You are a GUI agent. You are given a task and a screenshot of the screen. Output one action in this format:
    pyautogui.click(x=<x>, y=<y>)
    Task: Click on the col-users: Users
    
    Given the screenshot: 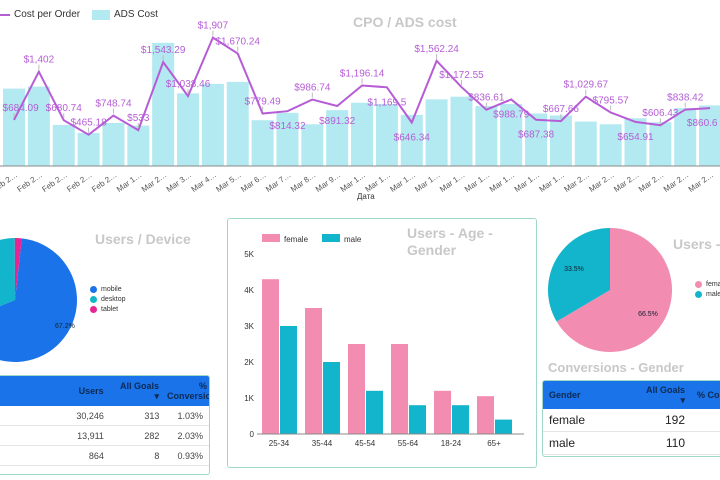 What is the action you would take?
    pyautogui.click(x=91, y=391)
    